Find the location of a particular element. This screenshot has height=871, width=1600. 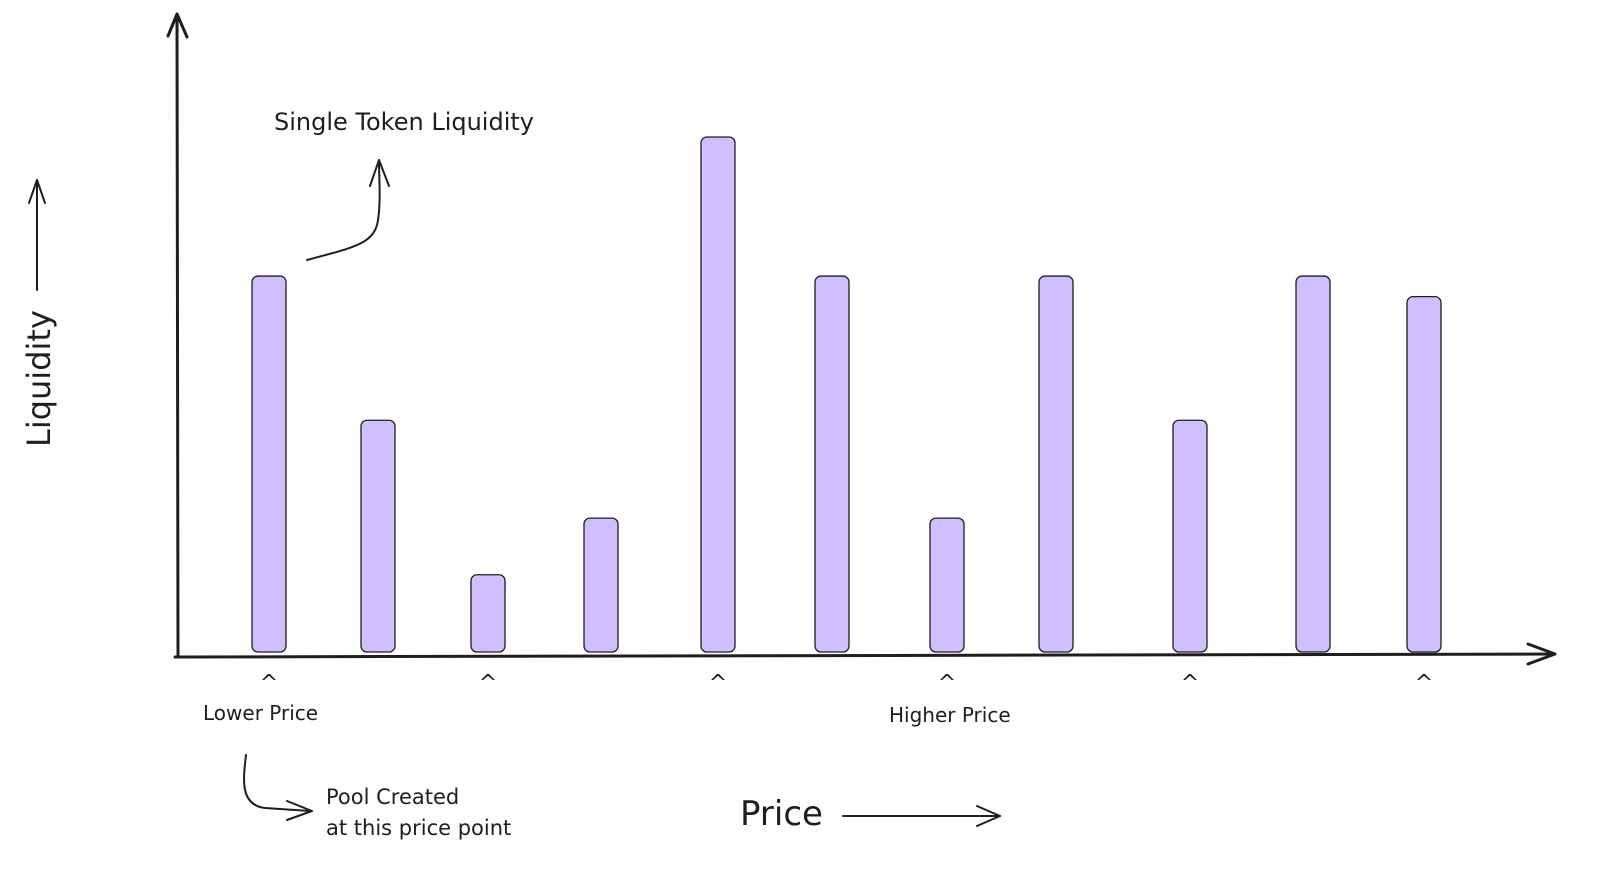

y-label-arrow-icon is located at coordinates (37, 235).